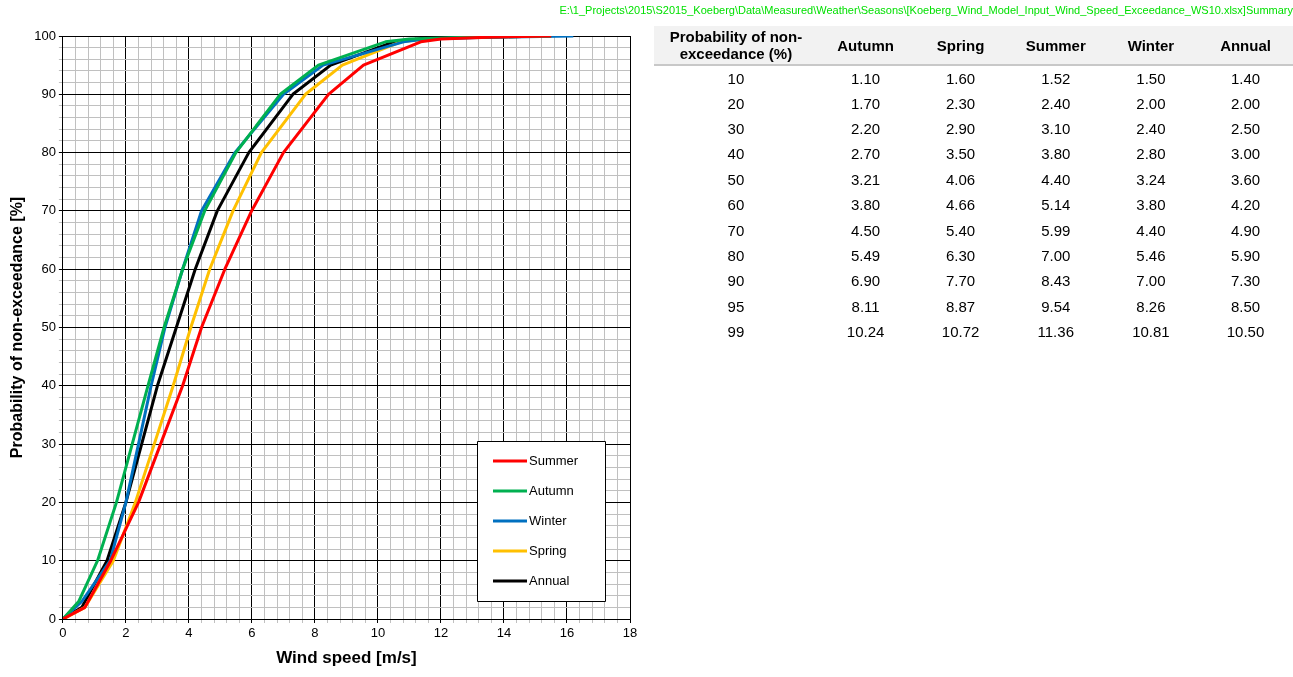 The width and height of the screenshot is (1293, 677). Describe the element at coordinates (378, 633) in the screenshot. I see `x-tick-label: 10` at that location.